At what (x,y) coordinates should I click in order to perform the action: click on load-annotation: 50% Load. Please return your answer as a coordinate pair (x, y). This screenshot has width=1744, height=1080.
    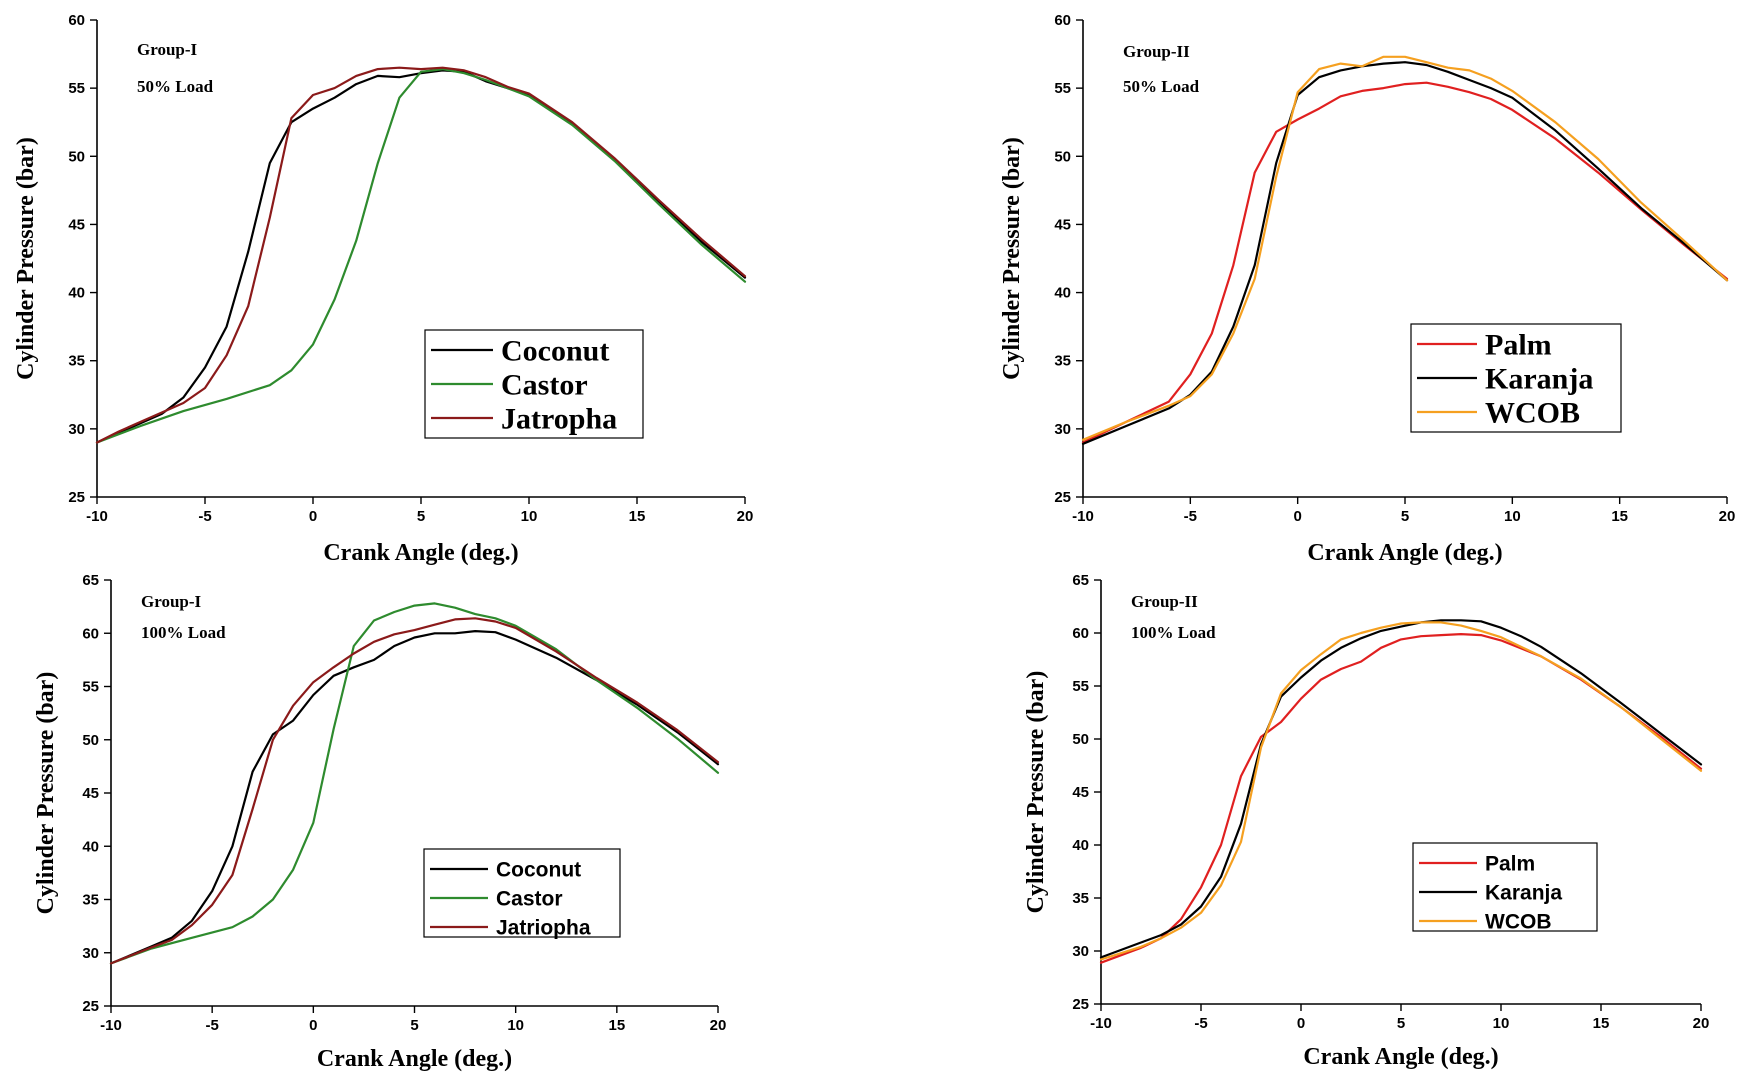
    Looking at the image, I should click on (1161, 86).